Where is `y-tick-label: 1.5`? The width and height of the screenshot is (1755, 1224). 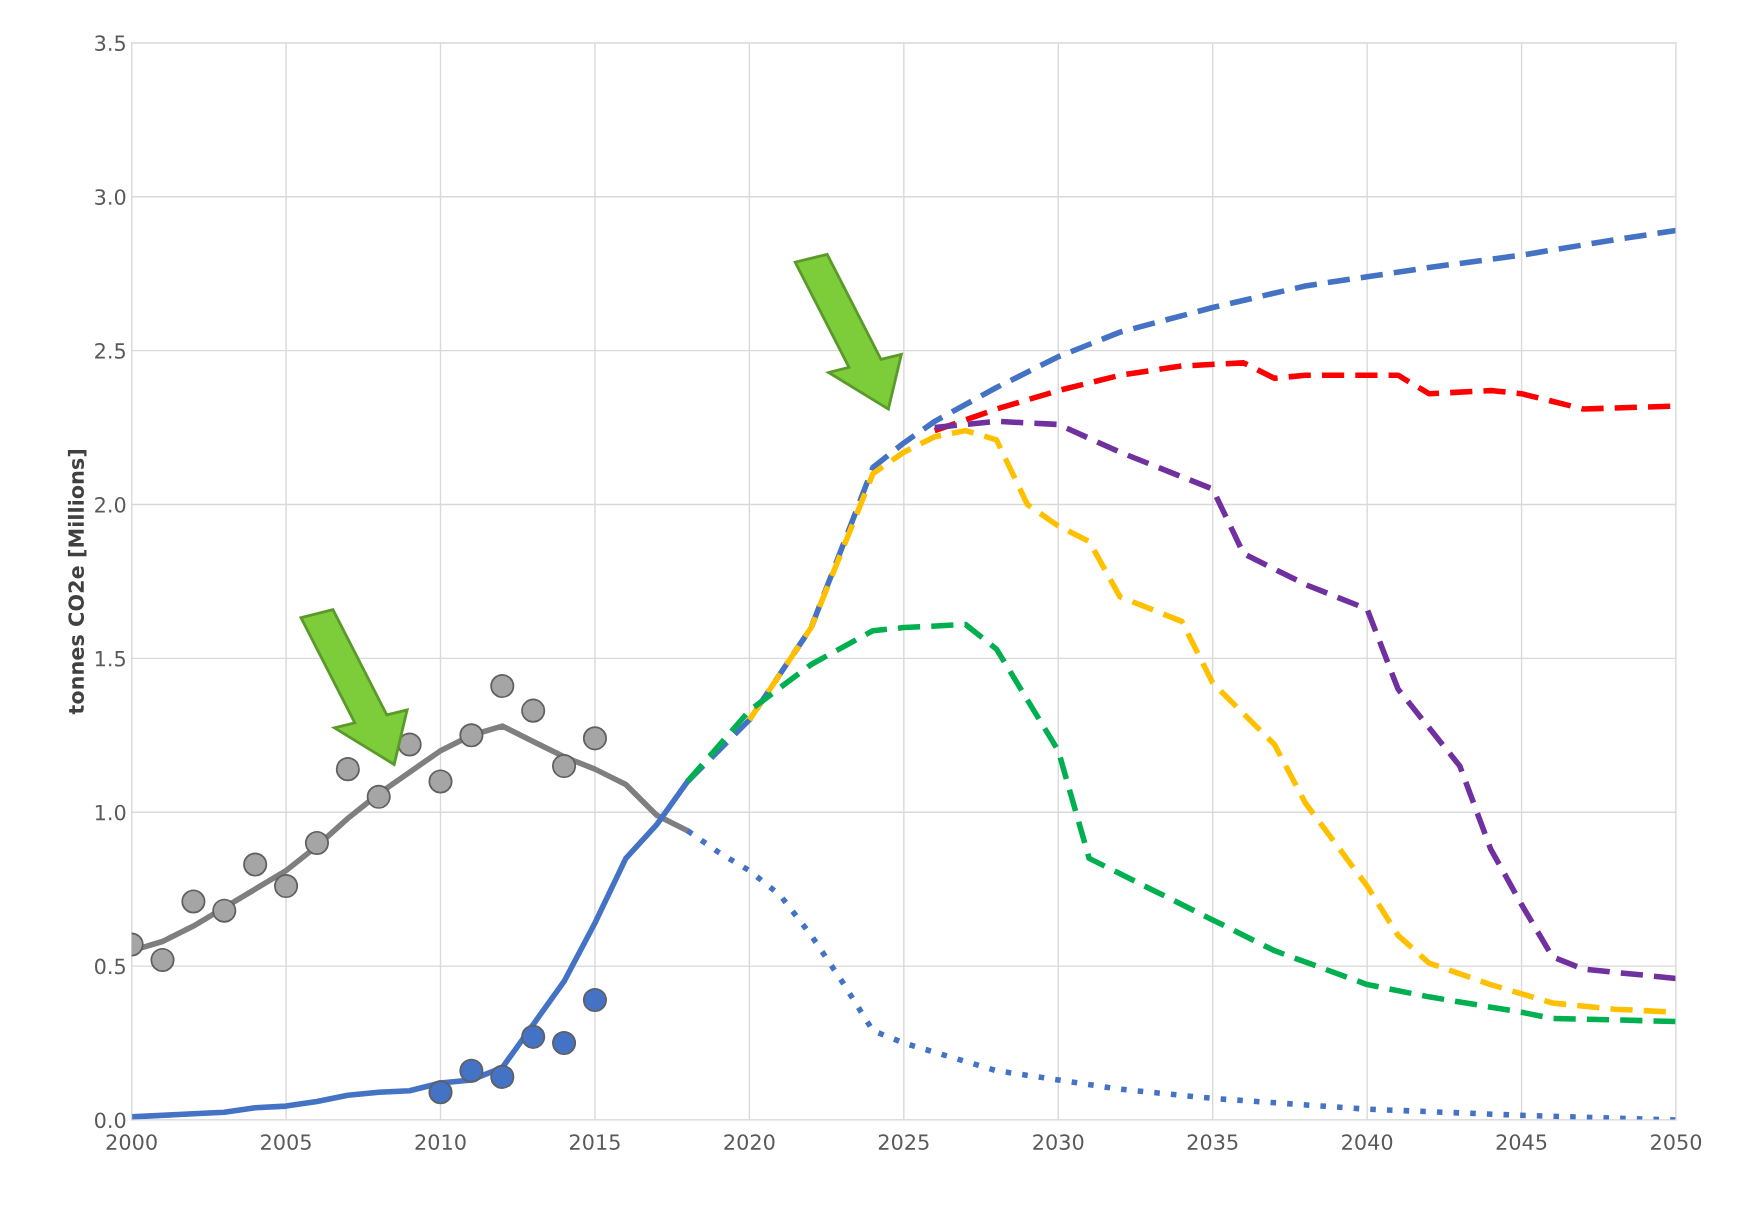 y-tick-label: 1.5 is located at coordinates (110, 659).